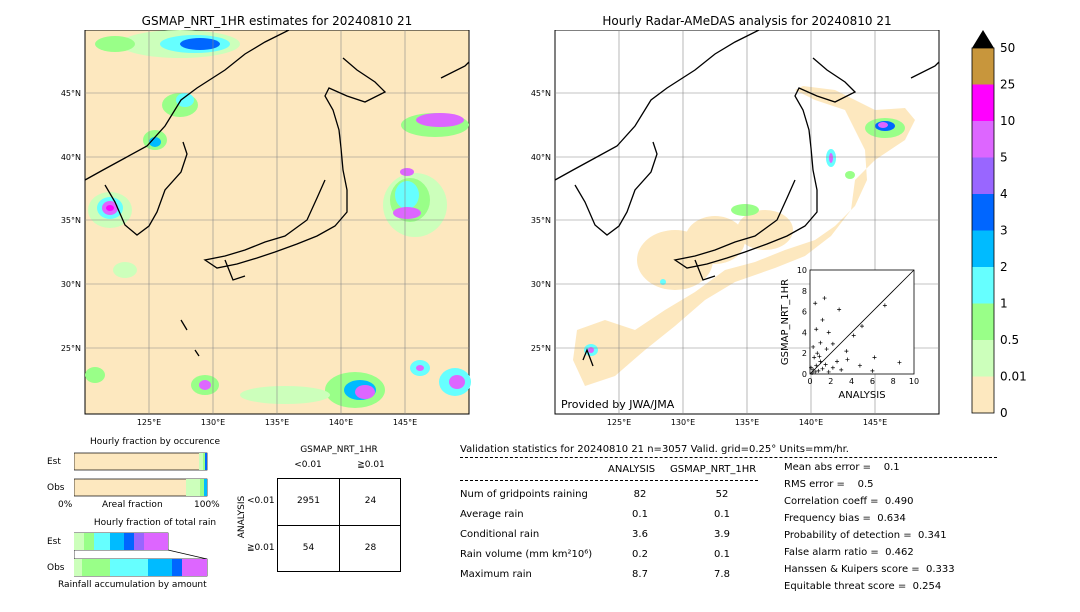 Image resolution: width=1080 pixels, height=612 pixels. What do you see at coordinates (141, 474) in the screenshot?
I see `occurrence-chart` at bounding box center [141, 474].